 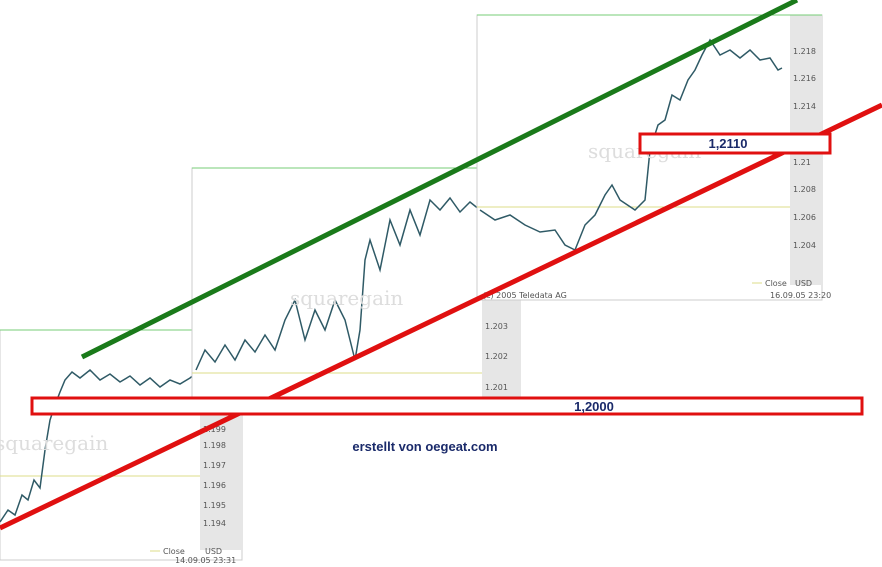 I want to click on axis-label: 1.218, so click(x=804, y=51).